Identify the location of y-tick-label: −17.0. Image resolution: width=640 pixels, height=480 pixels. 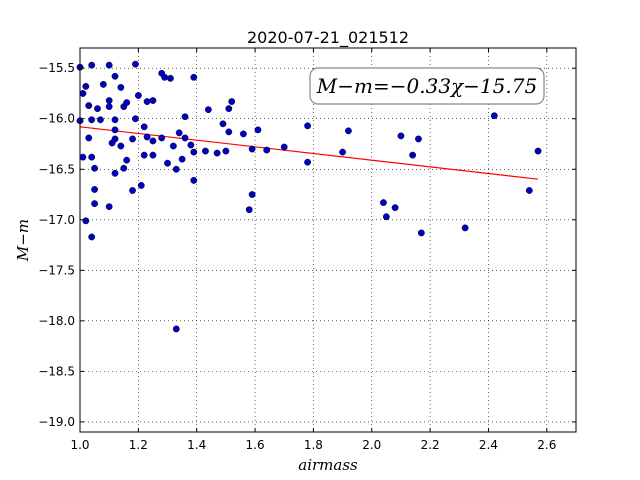
(56, 220).